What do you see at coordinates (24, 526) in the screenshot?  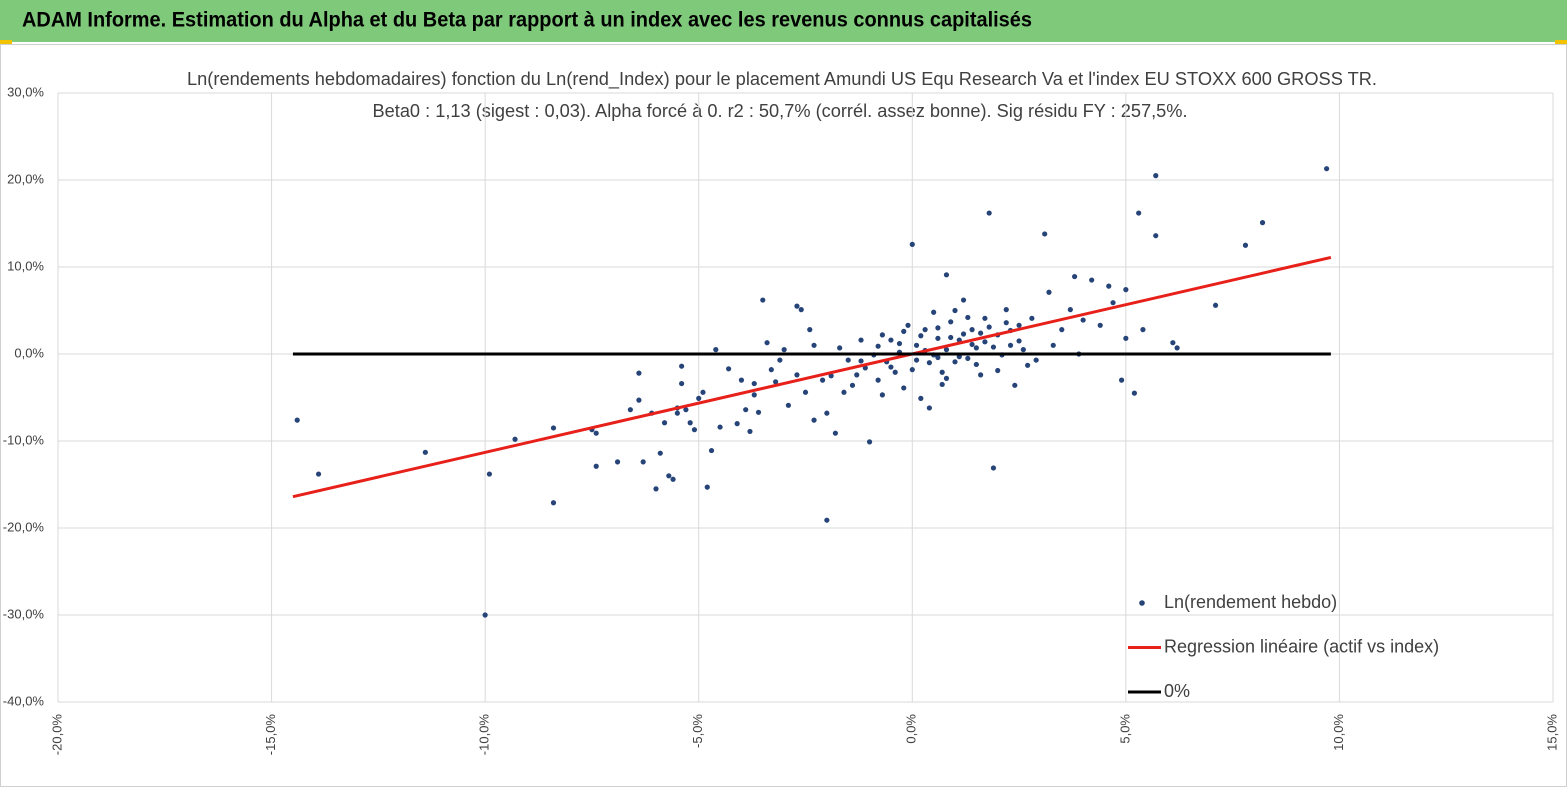 I see `y-tick-label: -20,0%` at bounding box center [24, 526].